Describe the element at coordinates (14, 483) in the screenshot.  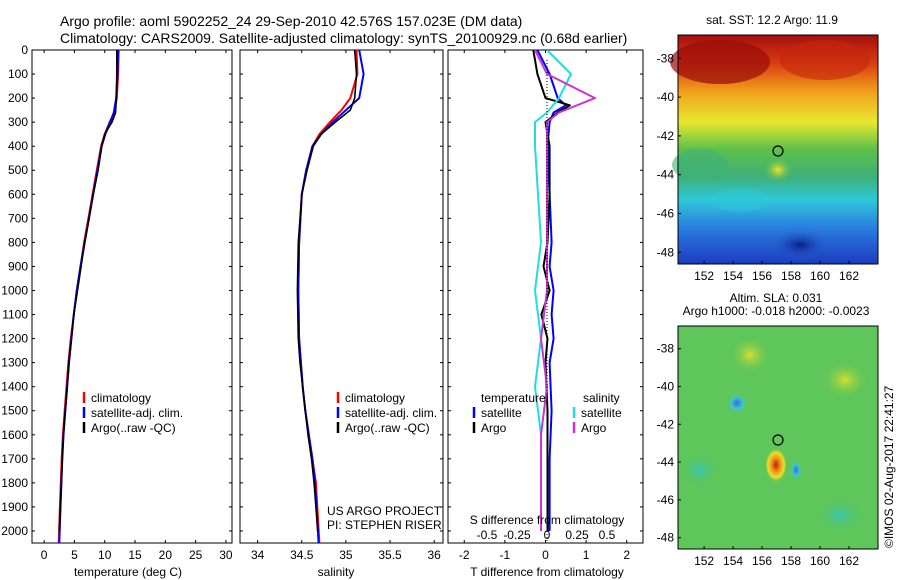
I see `pressure-tick-label: 1800` at that location.